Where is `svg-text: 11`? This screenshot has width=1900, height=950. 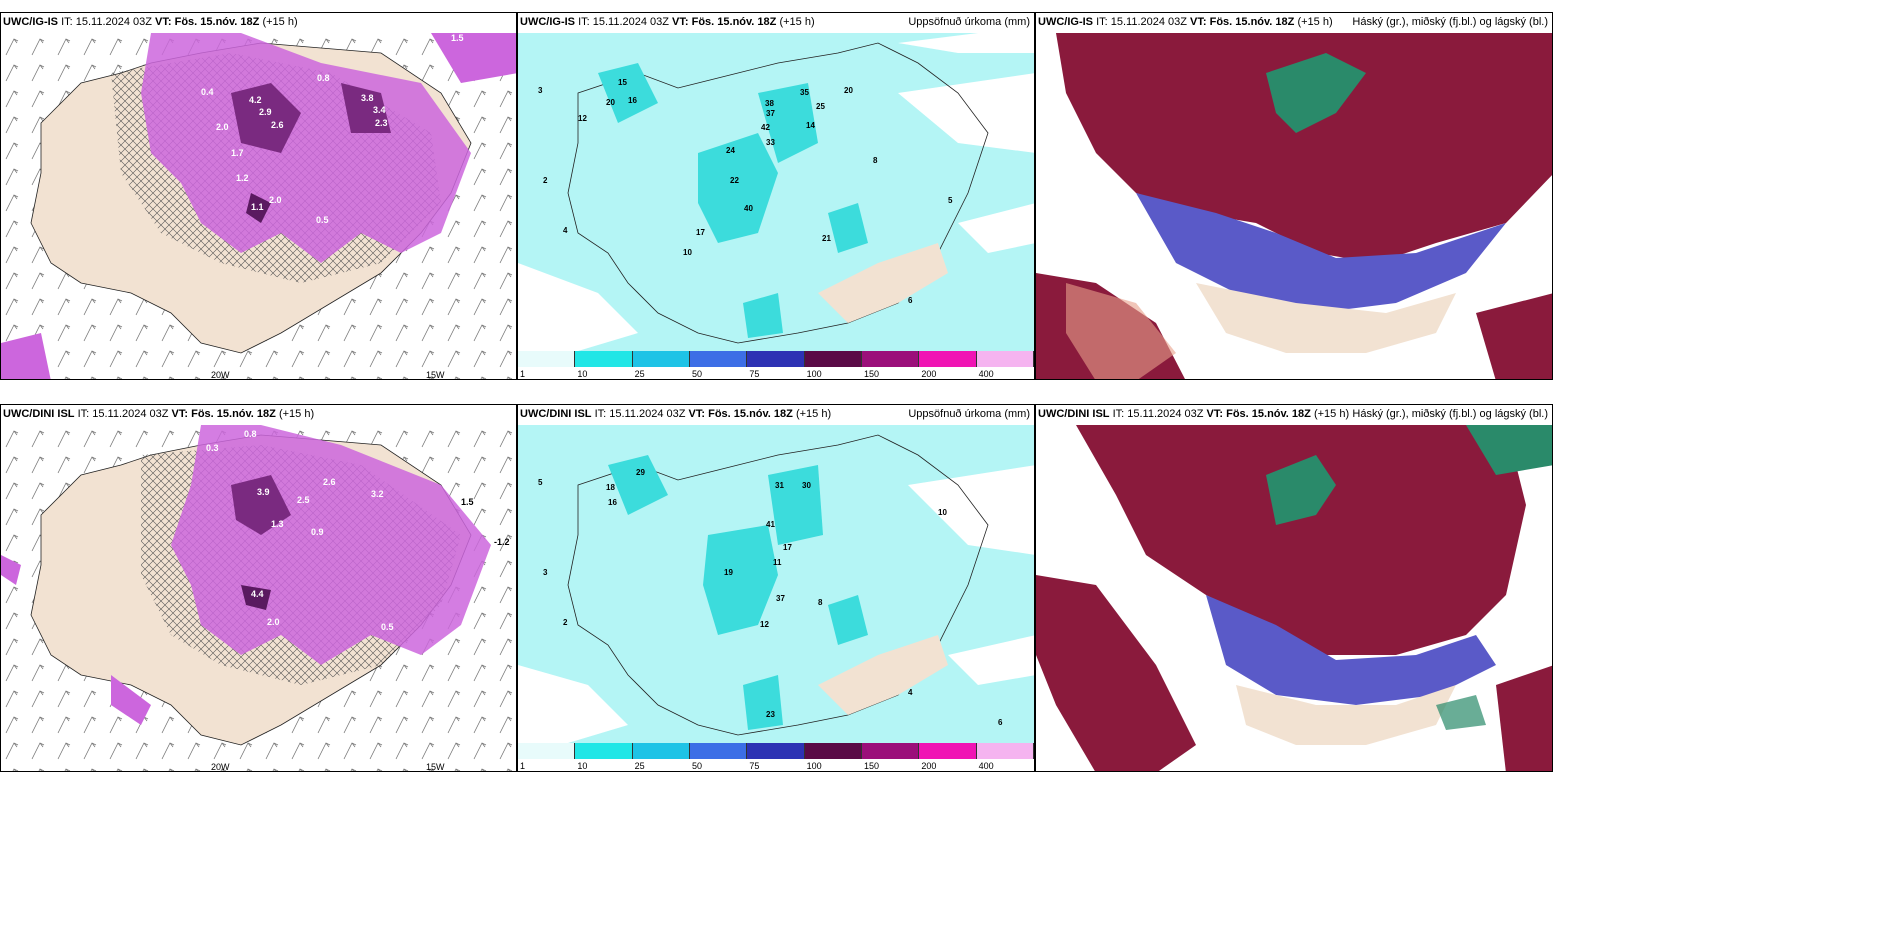
svg-text: 11 is located at coordinates (777, 562).